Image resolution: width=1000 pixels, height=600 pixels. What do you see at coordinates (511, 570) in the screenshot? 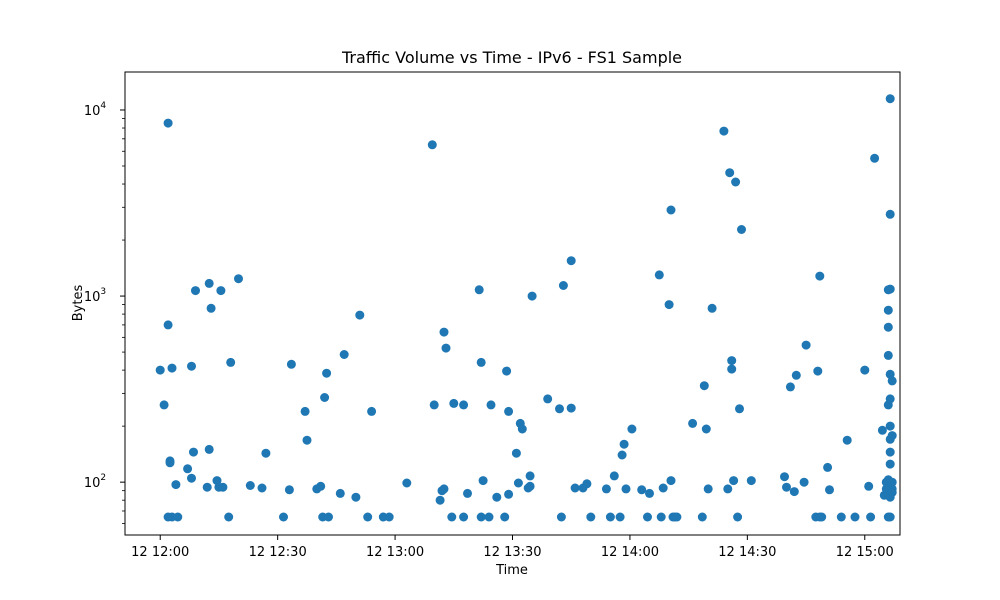
I see `x-axis-label: Time` at bounding box center [511, 570].